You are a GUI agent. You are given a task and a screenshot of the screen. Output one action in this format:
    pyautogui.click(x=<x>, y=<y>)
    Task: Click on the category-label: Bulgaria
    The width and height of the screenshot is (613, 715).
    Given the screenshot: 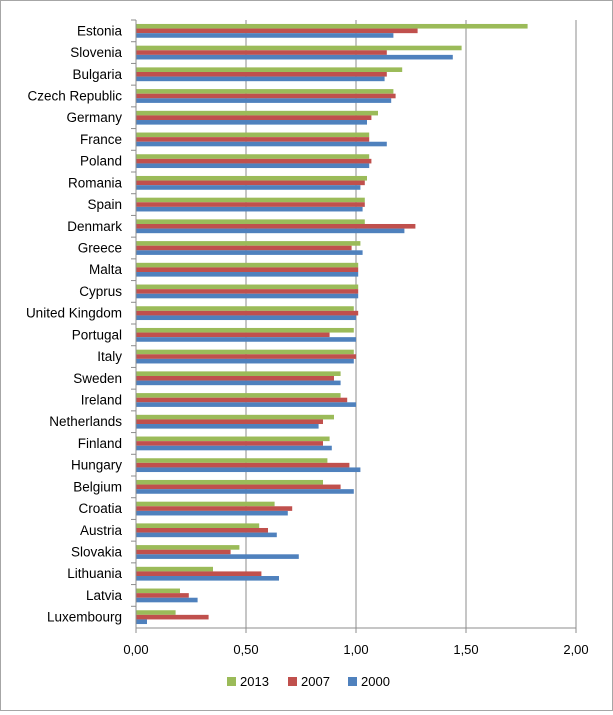 What is the action you would take?
    pyautogui.click(x=97, y=74)
    